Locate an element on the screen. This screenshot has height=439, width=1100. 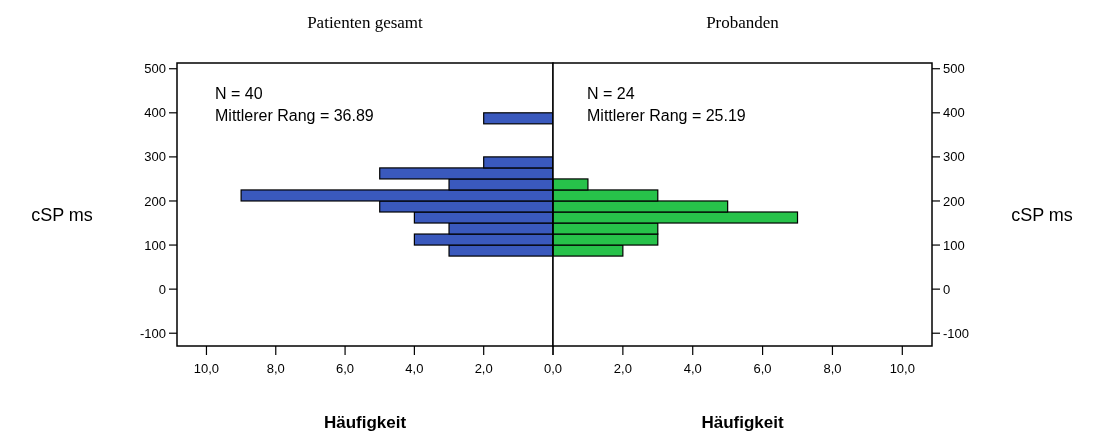
chart-title: Probanden is located at coordinates (743, 22).